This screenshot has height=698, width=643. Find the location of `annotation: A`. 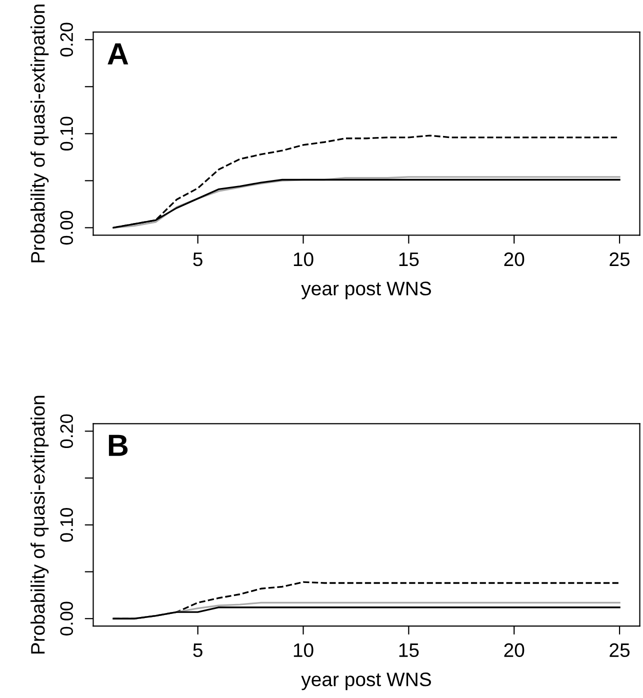

annotation: A is located at coordinates (118, 53).